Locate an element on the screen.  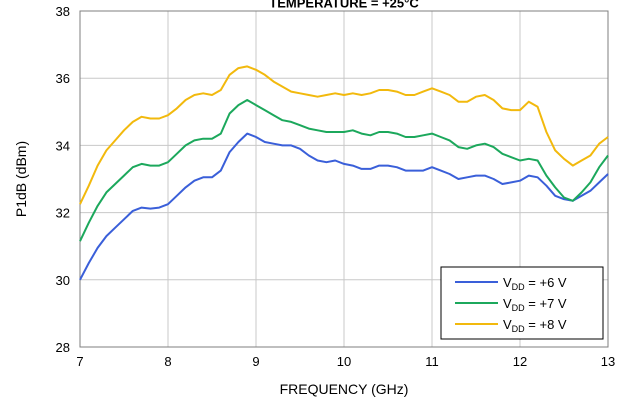
legend-label-2: VDD = +7 V is located at coordinates (535, 304).